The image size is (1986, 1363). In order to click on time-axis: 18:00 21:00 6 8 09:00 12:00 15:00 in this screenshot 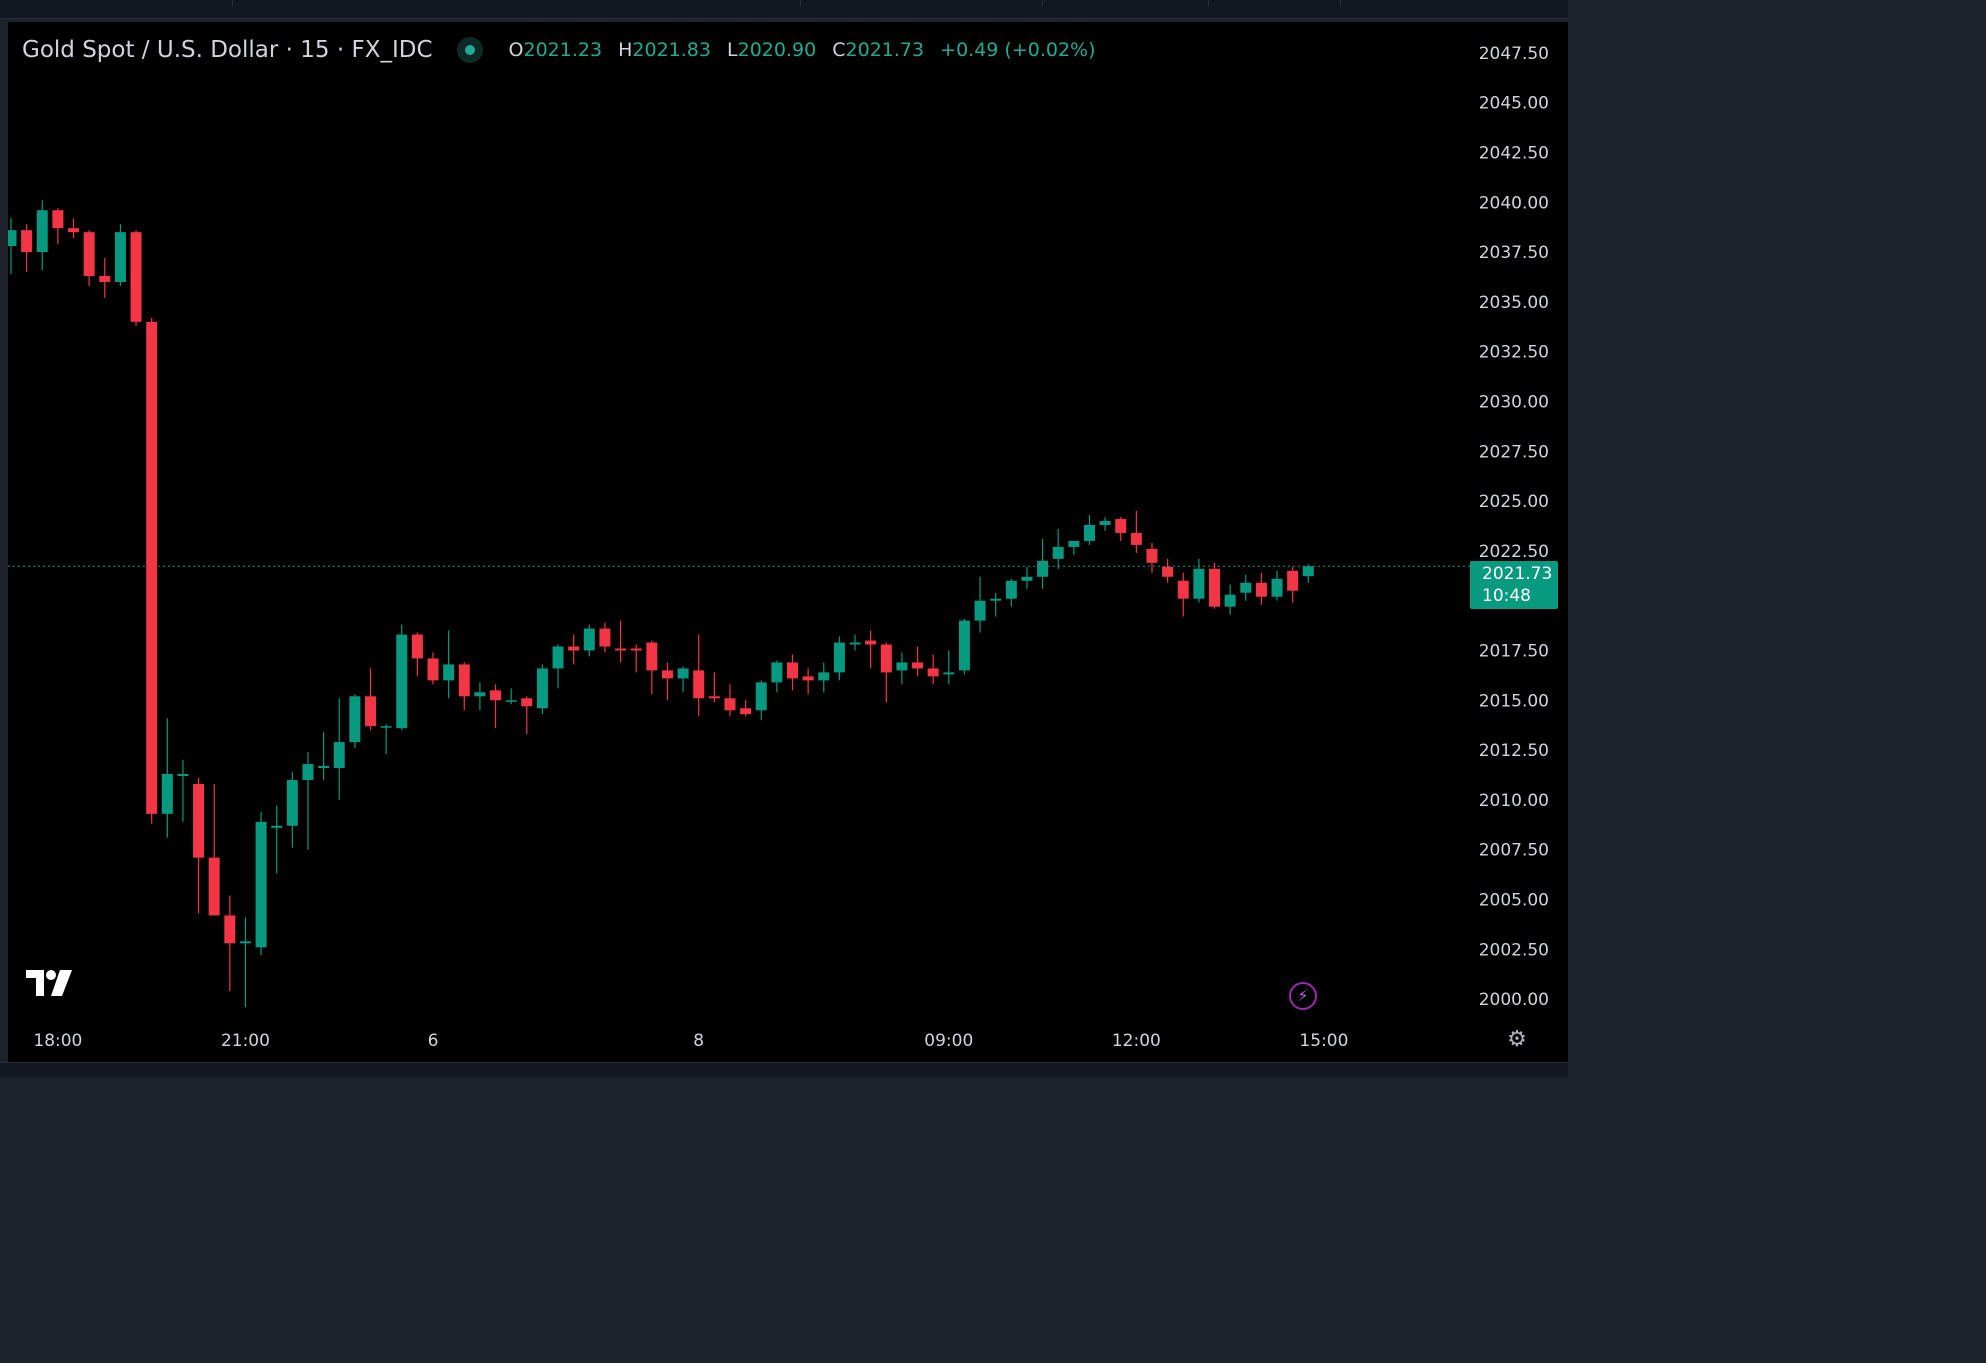, I will do `click(690, 1041)`.